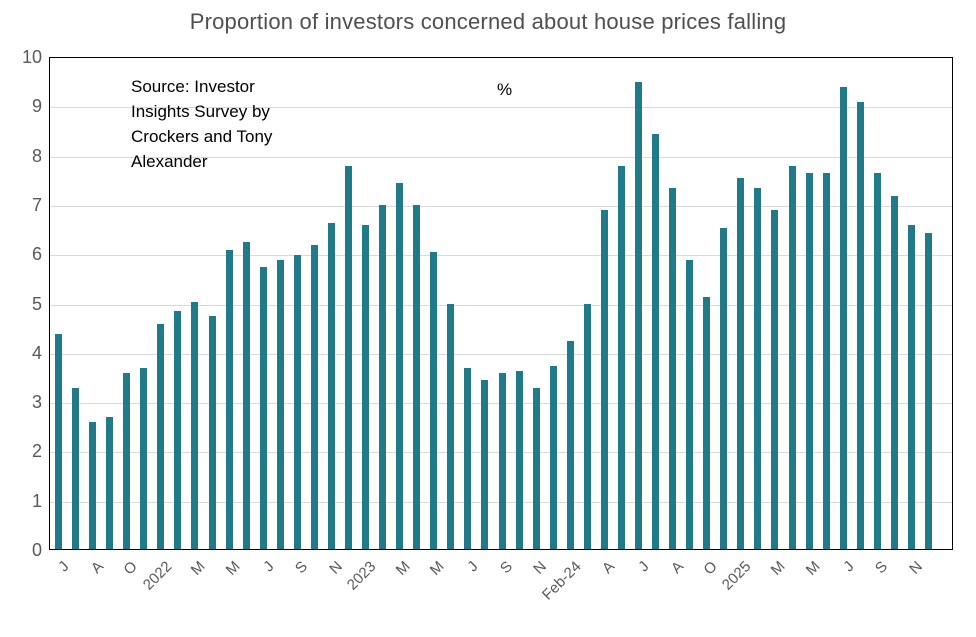  I want to click on x-axis-tick-label: 2022, so click(157, 576).